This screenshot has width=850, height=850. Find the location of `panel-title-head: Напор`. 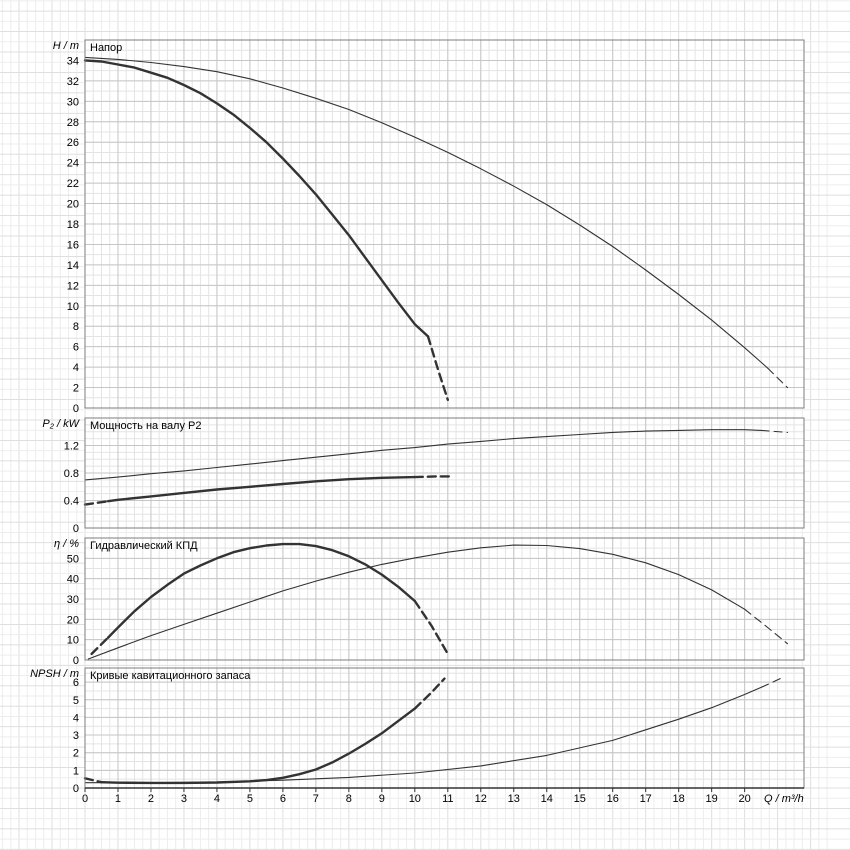

panel-title-head: Напор is located at coordinates (106, 48).